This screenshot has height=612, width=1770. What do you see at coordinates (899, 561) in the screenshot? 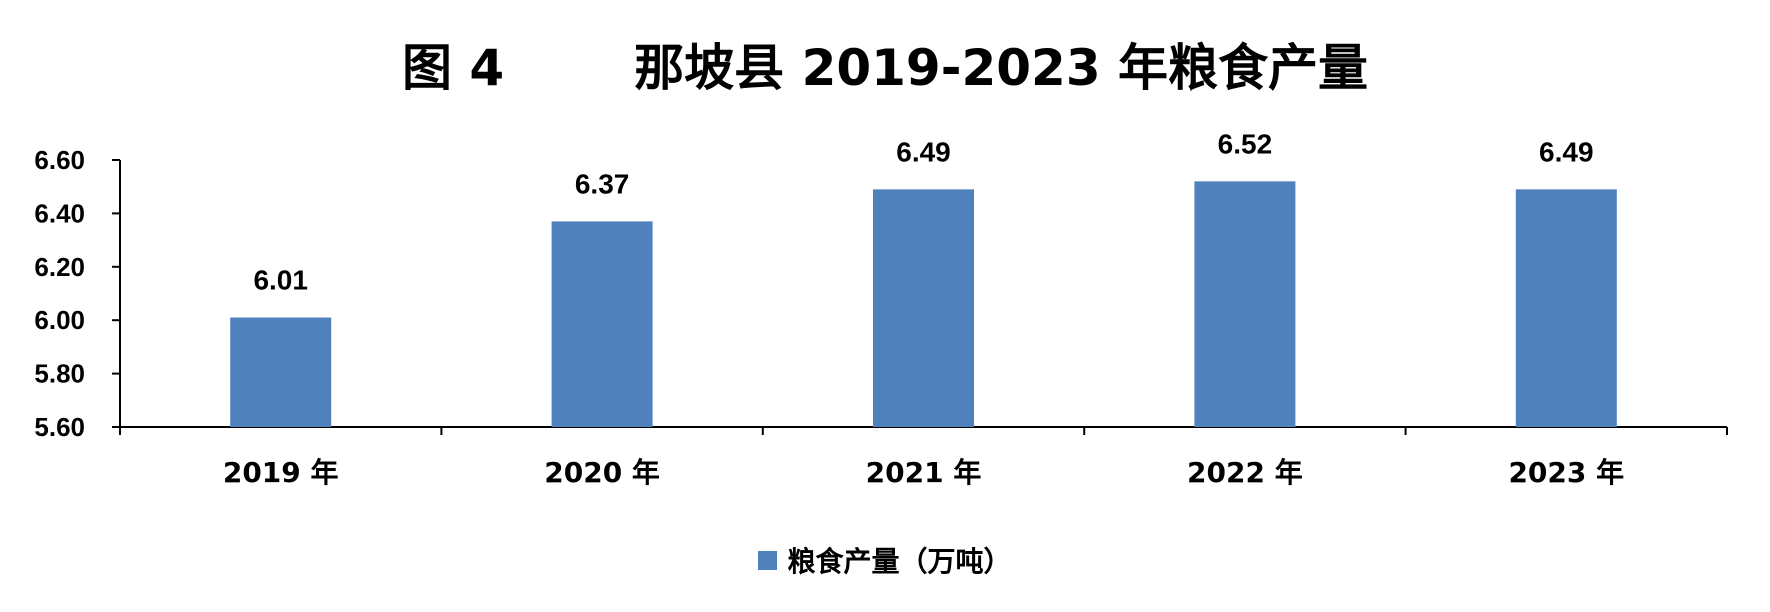
I see `legend-label: 粮食产量（万吨）` at bounding box center [899, 561].